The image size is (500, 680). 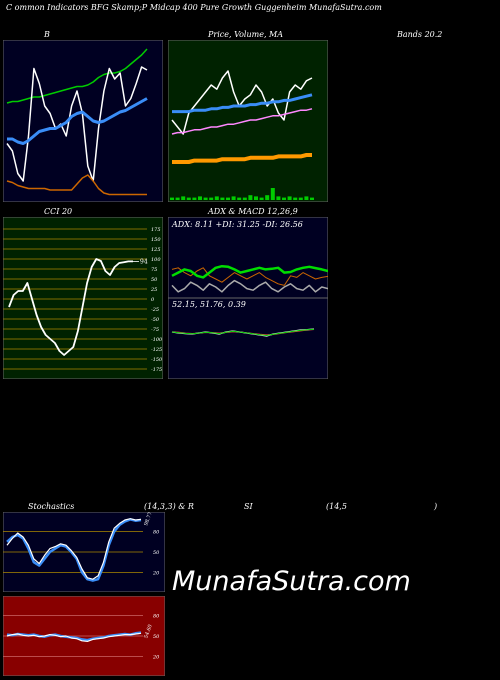 I want to click on stochastics-chart: 80 50 20 98.77, so click(x=84, y=552).